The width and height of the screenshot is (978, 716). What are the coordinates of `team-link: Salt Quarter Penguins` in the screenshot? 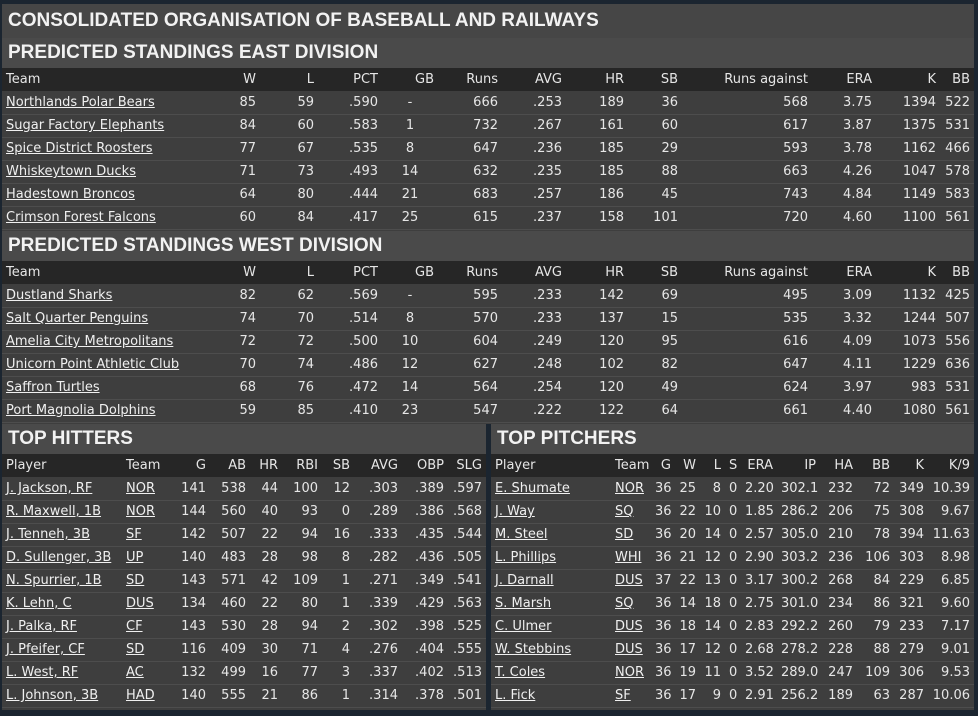 It's located at (102, 319).